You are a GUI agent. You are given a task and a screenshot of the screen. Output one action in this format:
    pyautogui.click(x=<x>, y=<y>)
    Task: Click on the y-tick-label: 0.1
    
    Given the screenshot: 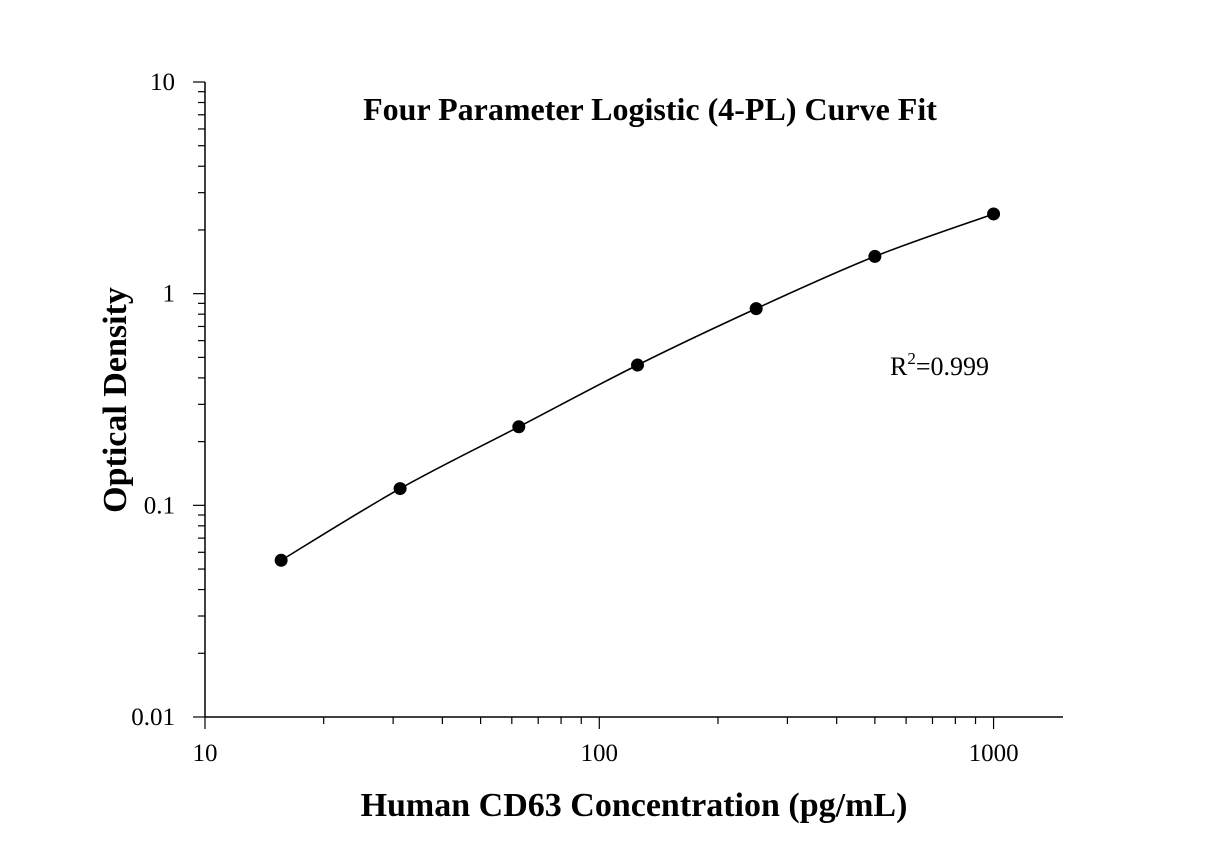 What is the action you would take?
    pyautogui.click(x=159, y=505)
    